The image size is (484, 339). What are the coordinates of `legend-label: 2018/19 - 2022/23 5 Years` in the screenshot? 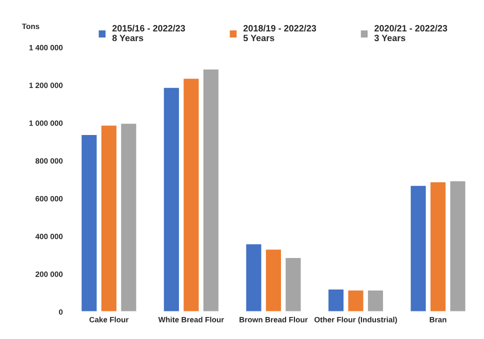 It's located at (279, 33).